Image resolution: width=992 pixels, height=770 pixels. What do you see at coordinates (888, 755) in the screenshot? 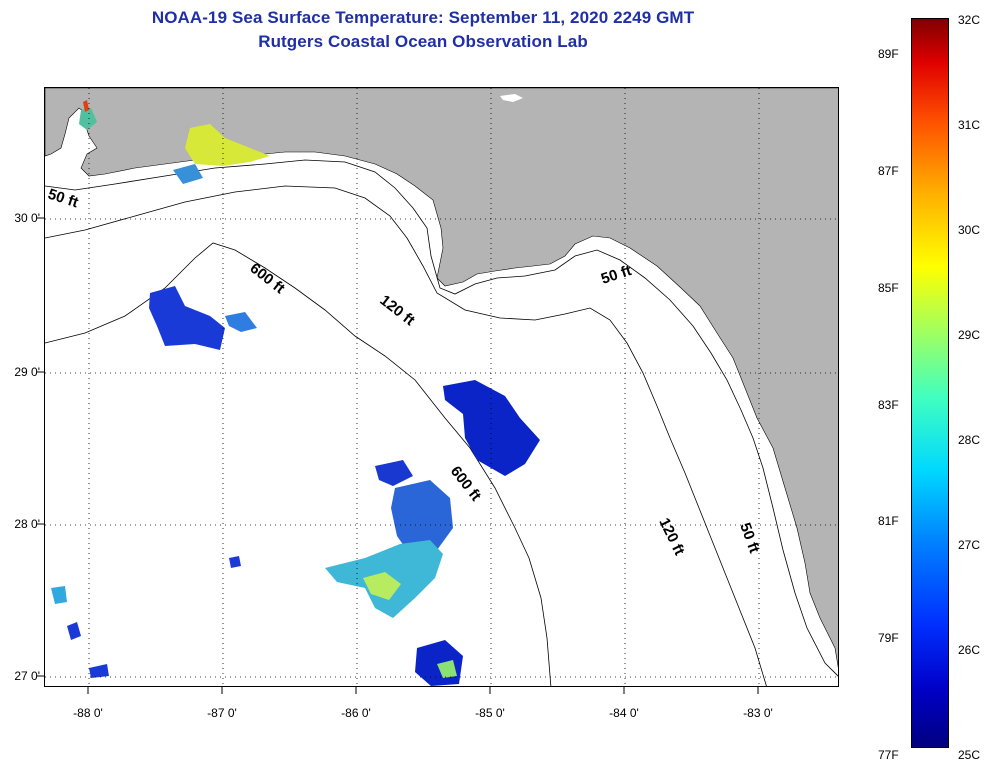
I see `colorbar-label-f: 77F` at bounding box center [888, 755].